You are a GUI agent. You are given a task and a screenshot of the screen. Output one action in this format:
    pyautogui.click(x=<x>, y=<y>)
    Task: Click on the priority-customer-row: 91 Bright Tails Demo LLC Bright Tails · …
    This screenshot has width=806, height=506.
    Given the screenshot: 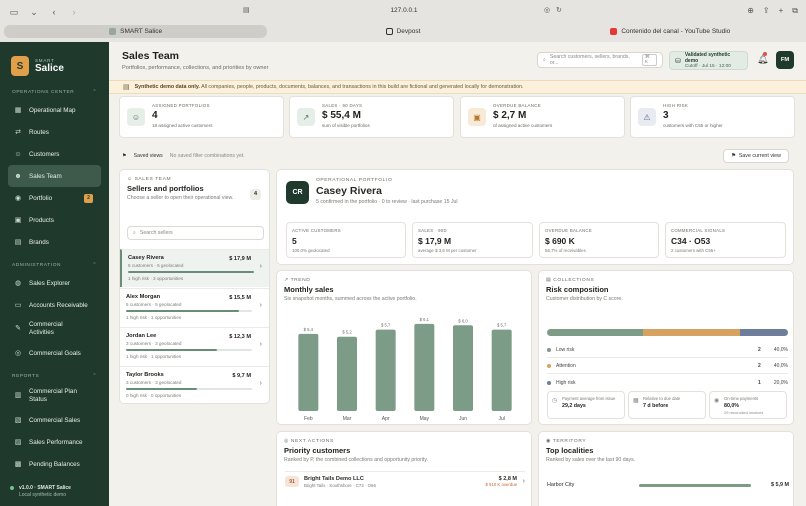 What is the action you would take?
    pyautogui.click(x=405, y=481)
    